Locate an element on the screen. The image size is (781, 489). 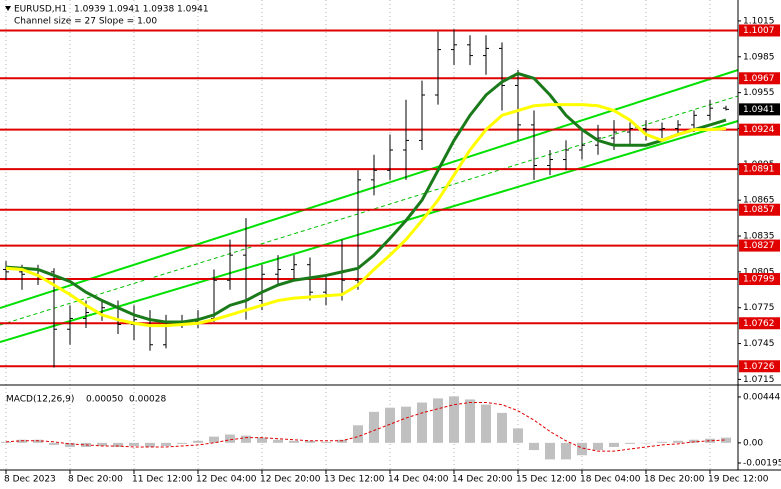
y-tick-label: 1.0775 is located at coordinates (759, 308).